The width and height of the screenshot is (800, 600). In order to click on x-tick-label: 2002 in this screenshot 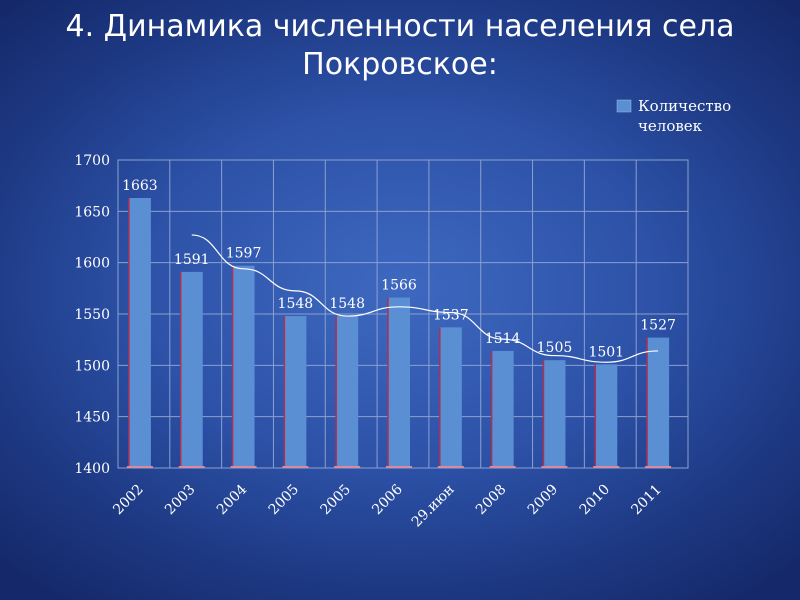, I will do `click(128, 500)`.